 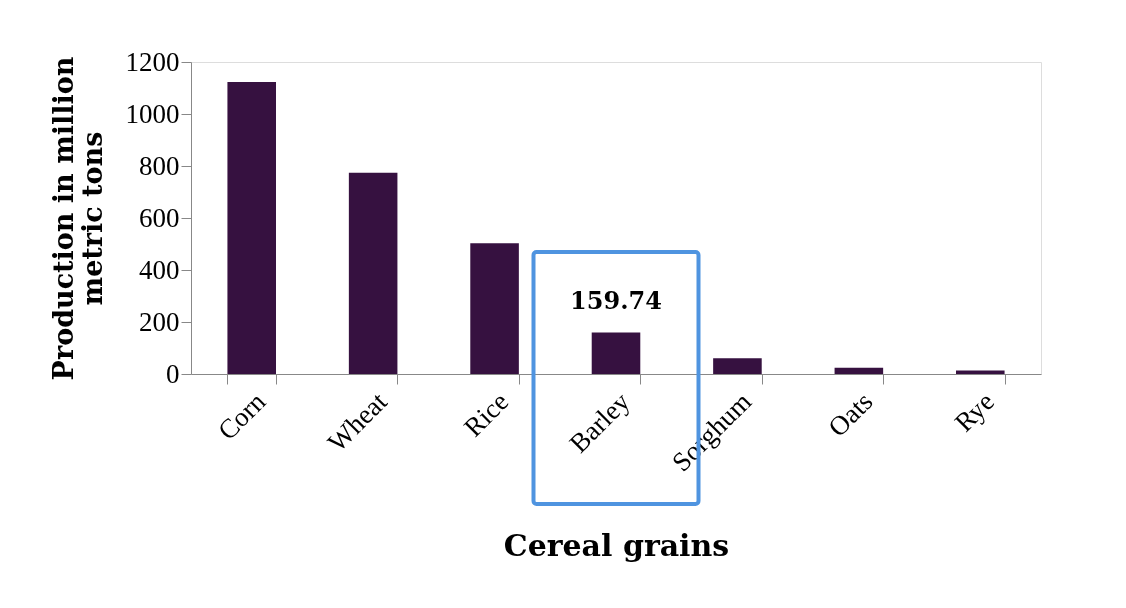 What do you see at coordinates (159, 165) in the screenshot?
I see `y-tick-label: 800` at bounding box center [159, 165].